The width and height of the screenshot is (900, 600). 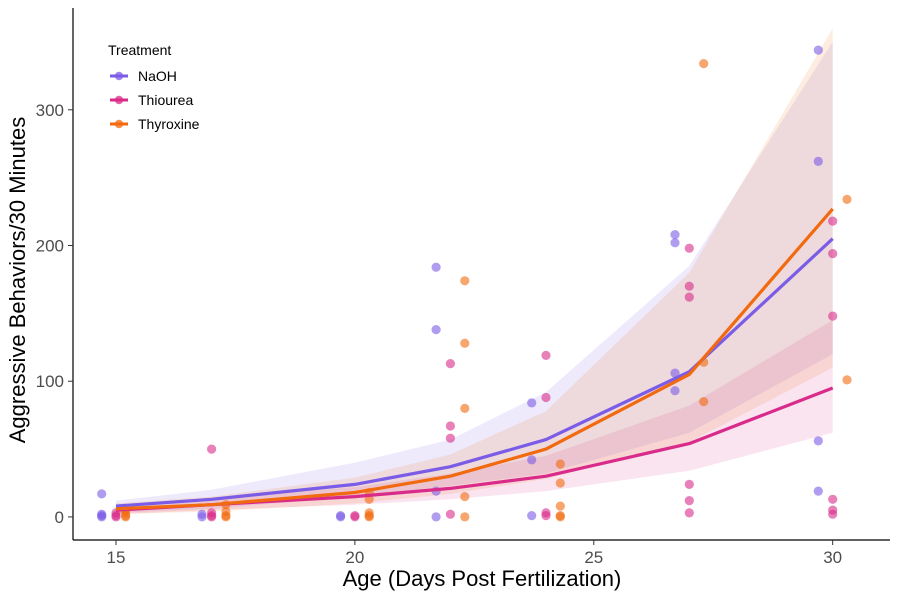 What do you see at coordinates (50, 381) in the screenshot?
I see `y-tick-label: 100` at bounding box center [50, 381].